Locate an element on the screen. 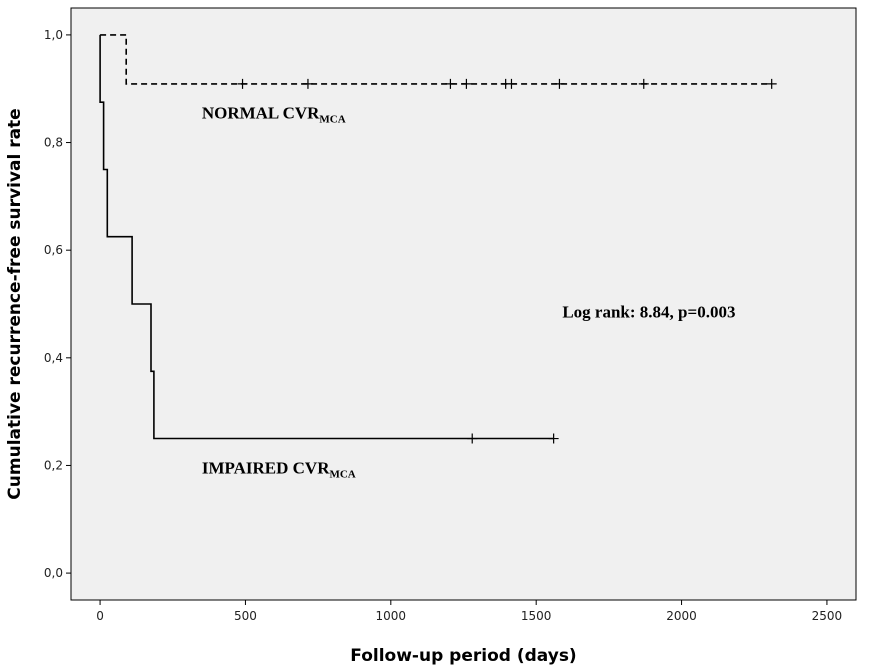 This screenshot has height=670, width=885. series-normal is located at coordinates (438, 61).